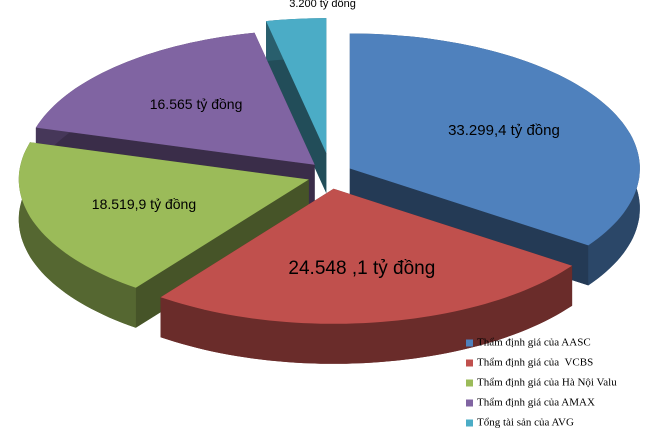 The image size is (665, 439). I want to click on legend-label: Thẩm định giá của AMAX, so click(536, 403).